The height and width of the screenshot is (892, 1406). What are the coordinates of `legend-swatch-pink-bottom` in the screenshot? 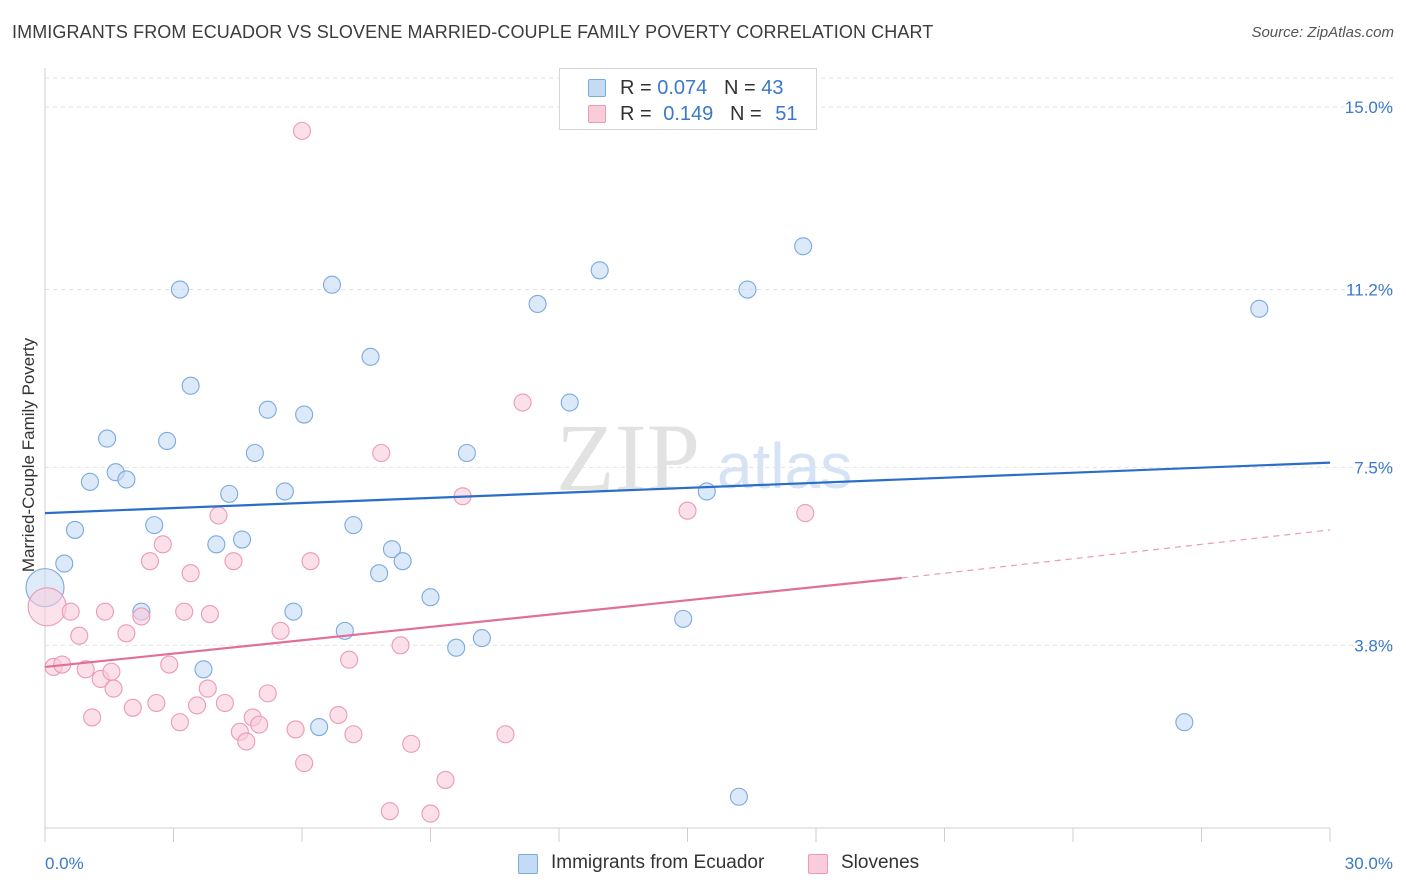 It's located at (818, 864).